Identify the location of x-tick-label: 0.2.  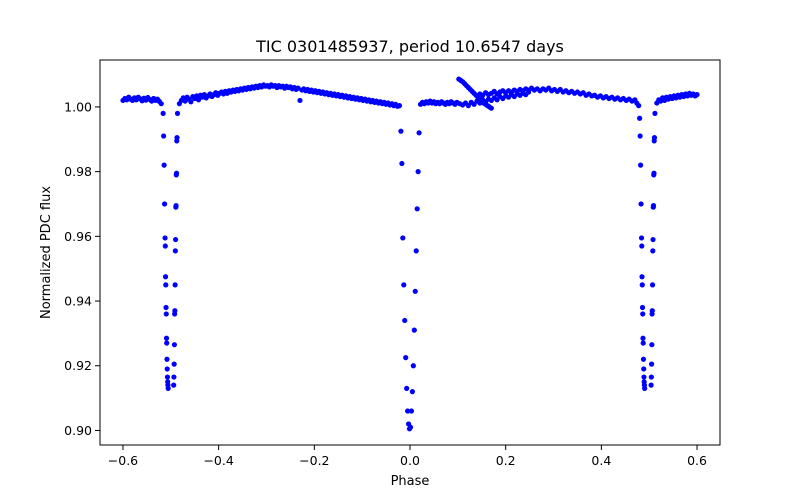
(506, 460).